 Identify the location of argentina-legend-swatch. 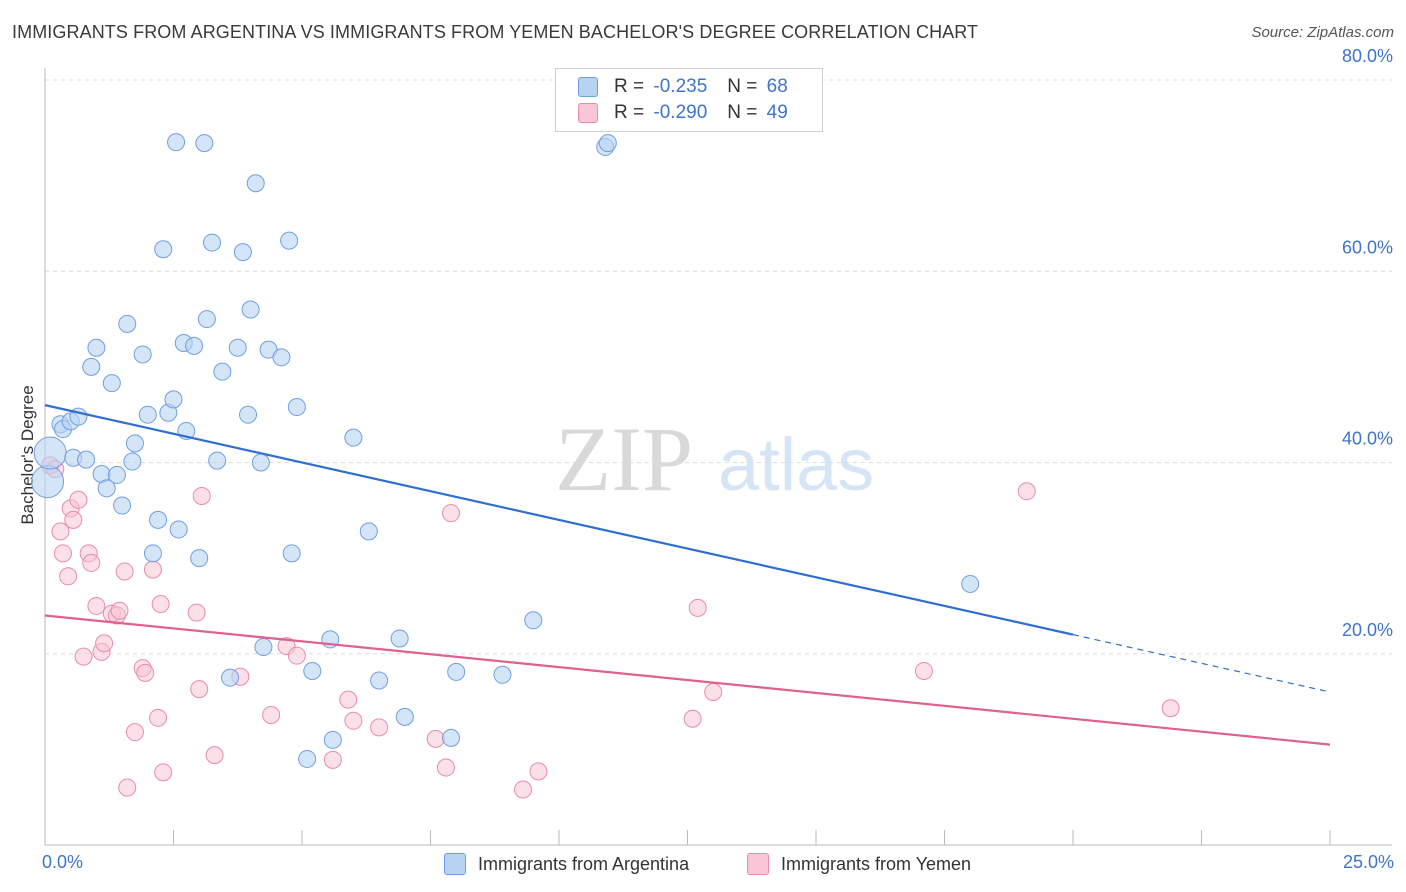
(455, 864).